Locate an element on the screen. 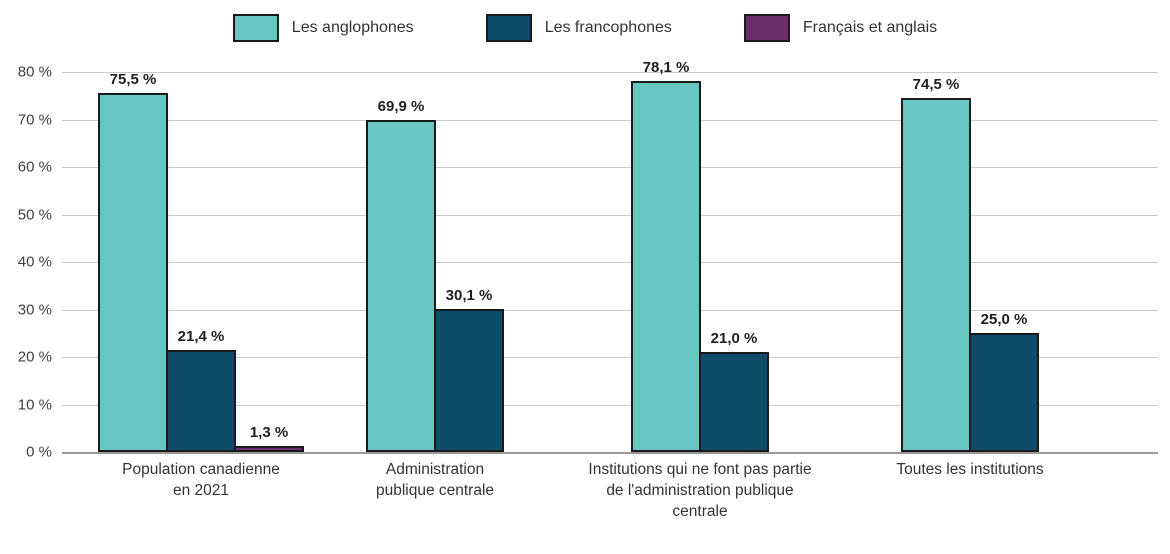 This screenshot has height=554, width=1170. value-label: 75,5 % is located at coordinates (133, 80).